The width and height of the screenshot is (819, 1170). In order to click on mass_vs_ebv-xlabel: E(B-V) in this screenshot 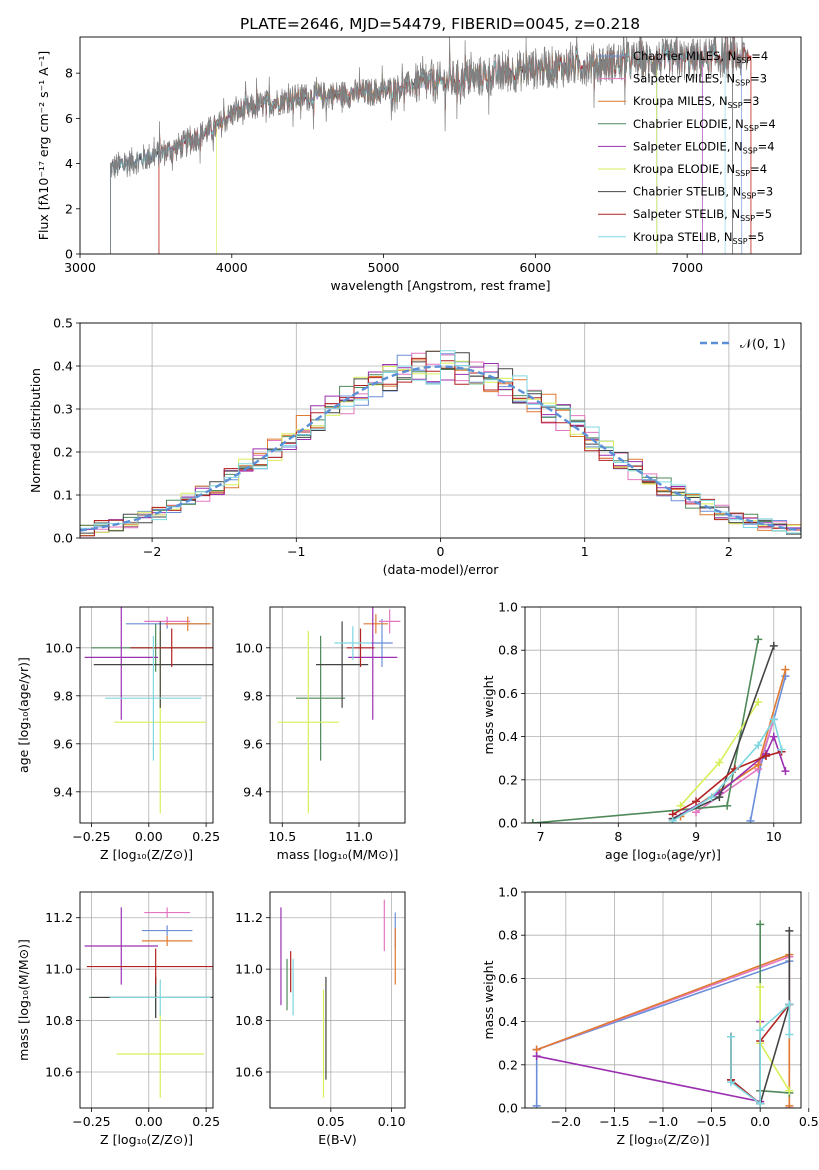, I will do `click(337, 1139)`.